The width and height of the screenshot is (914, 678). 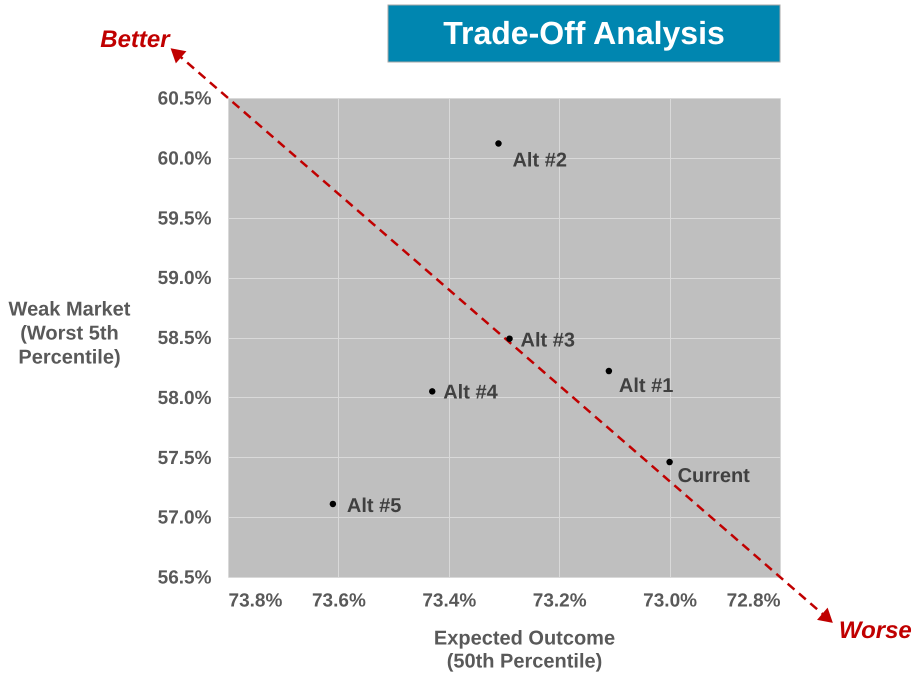 I want to click on x-tick-label: 73.4%, so click(x=449, y=601).